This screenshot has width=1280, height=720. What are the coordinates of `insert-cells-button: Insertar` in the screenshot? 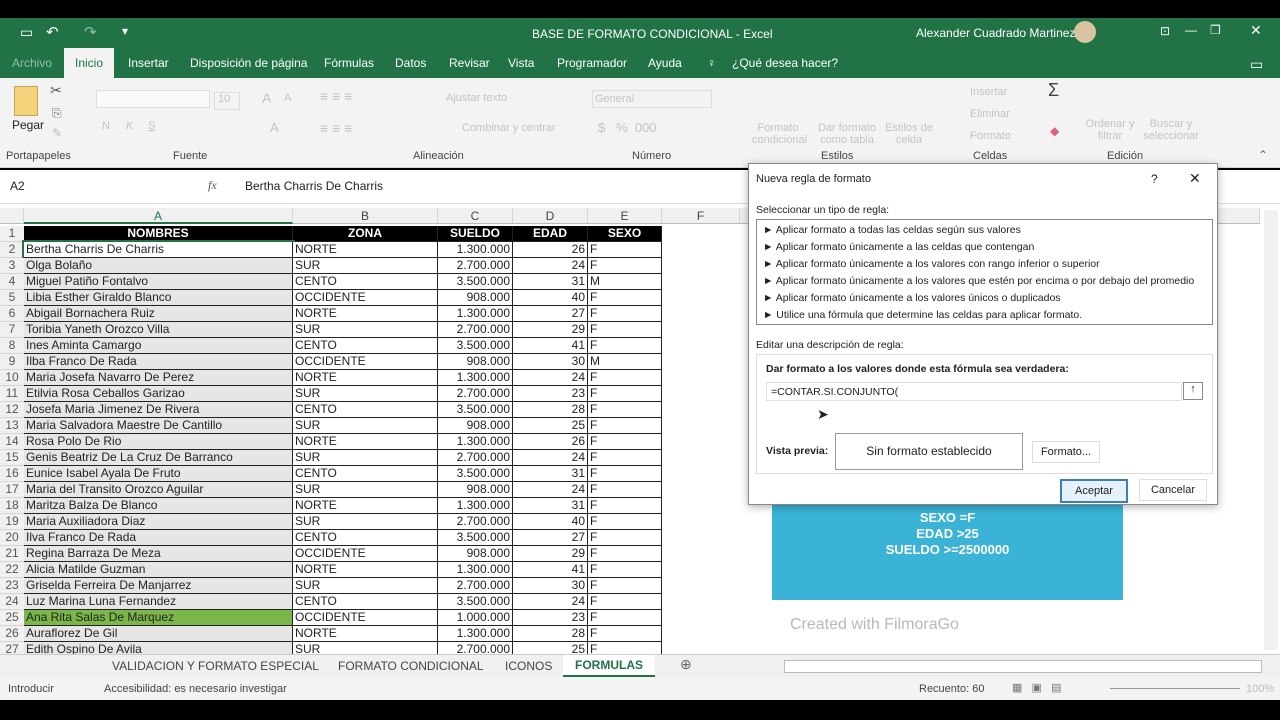 It's located at (989, 92).